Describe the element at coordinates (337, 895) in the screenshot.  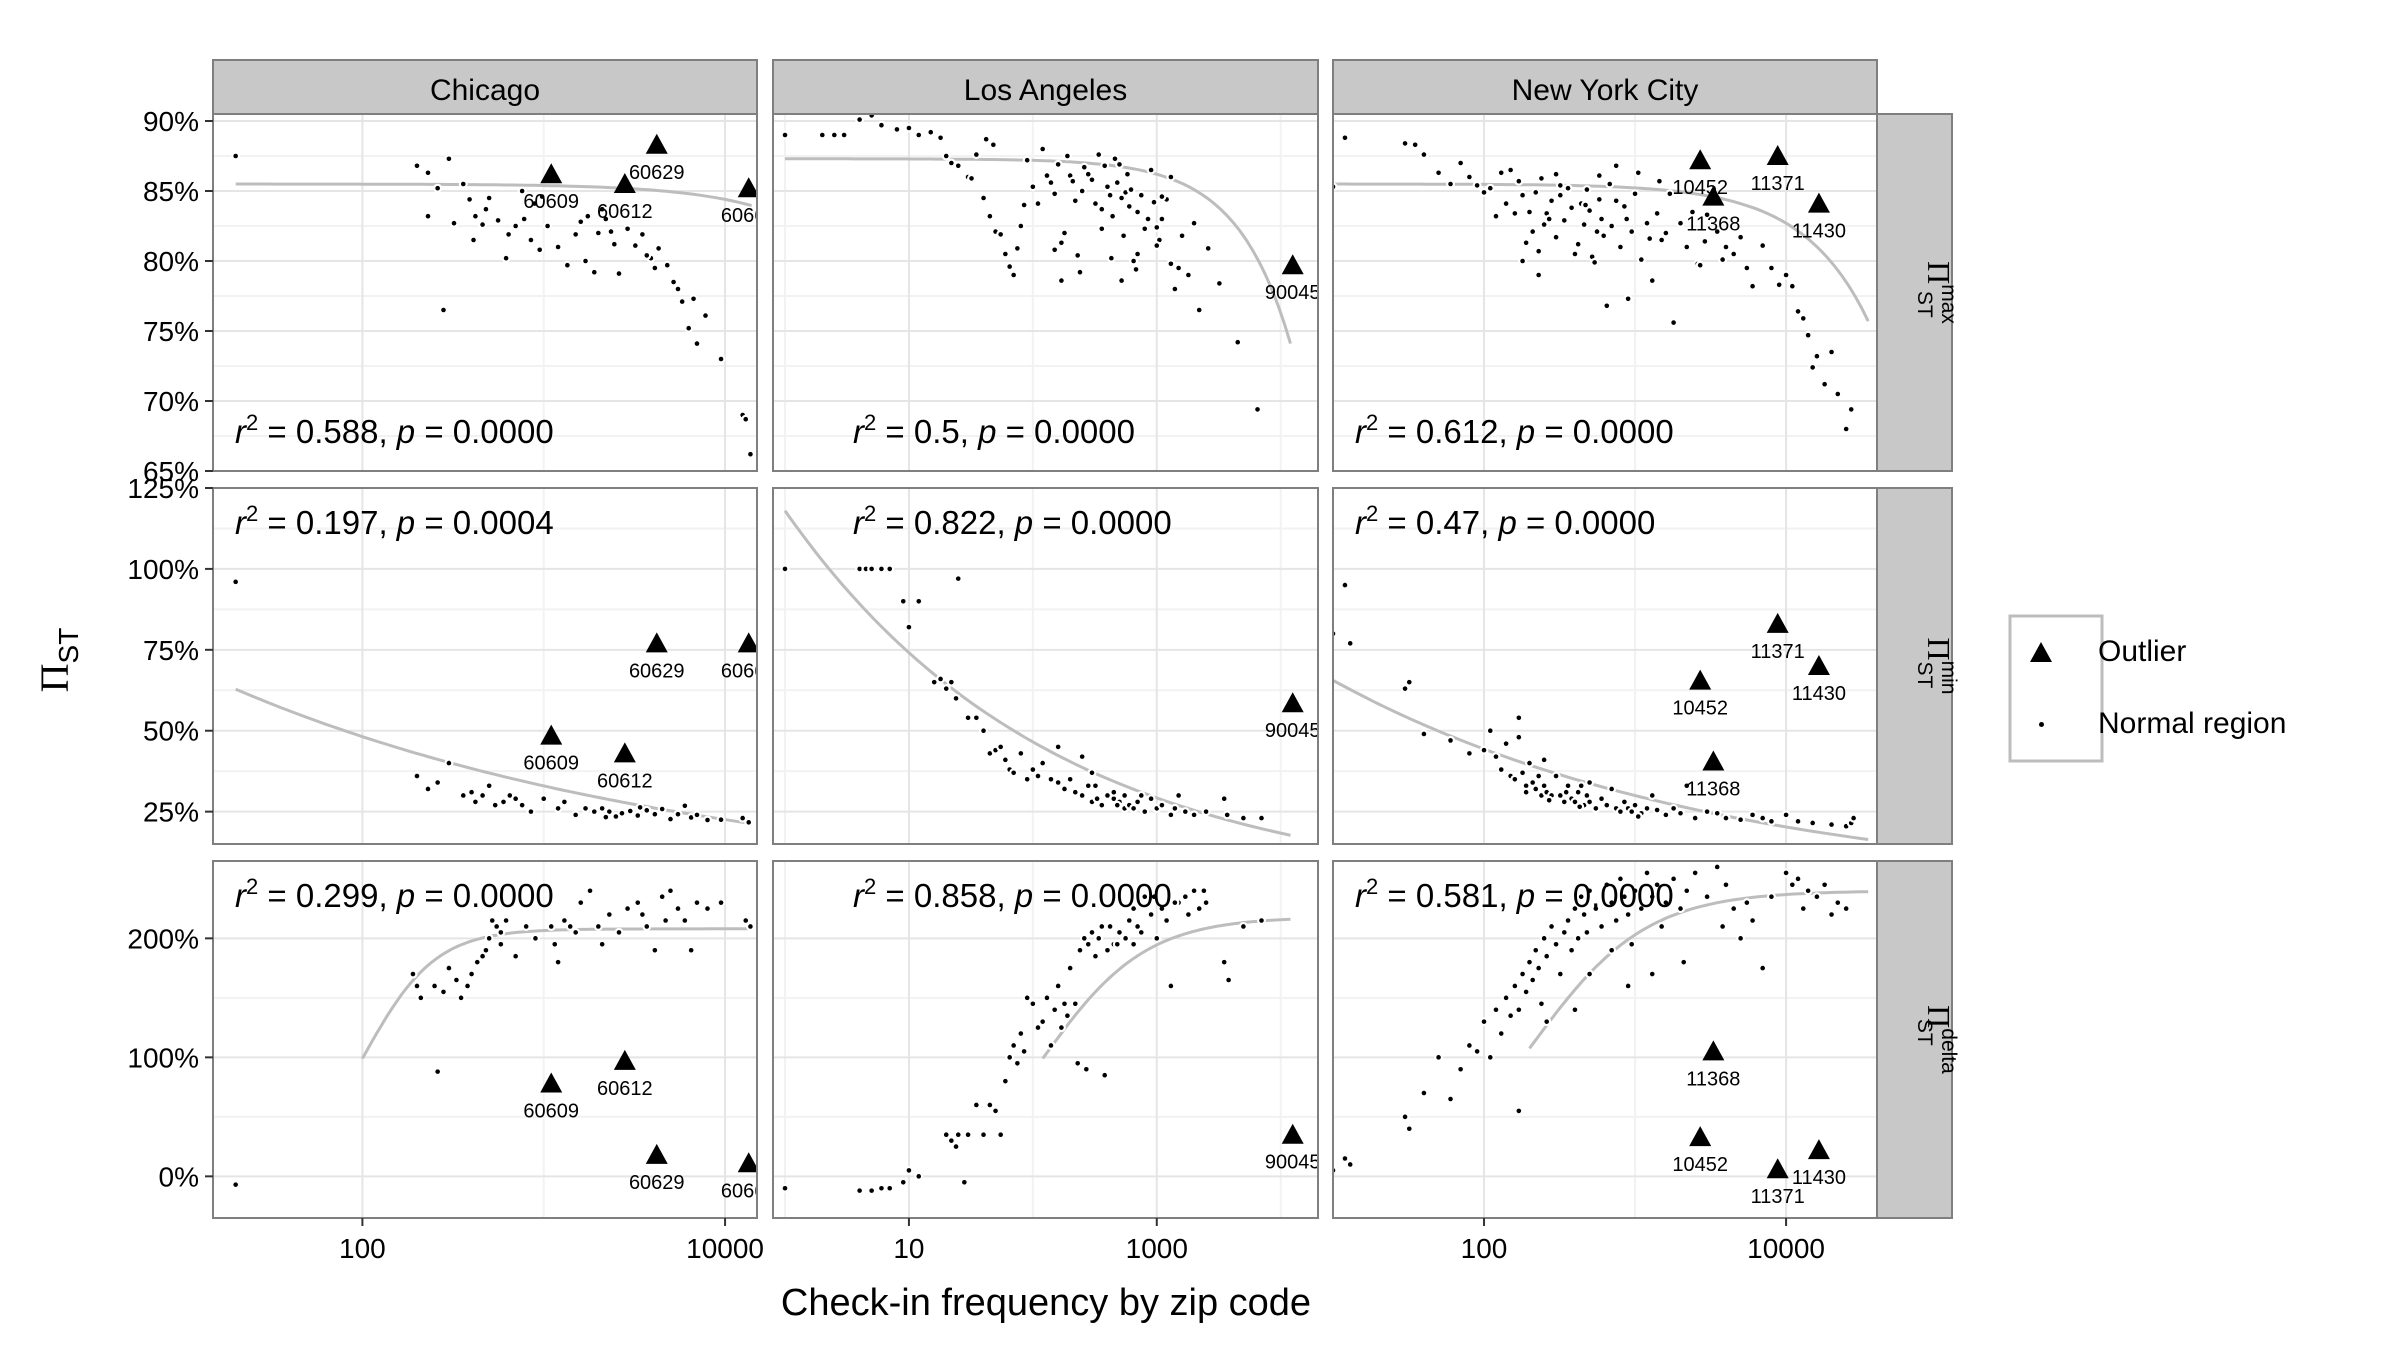
I see `stat-r2-value: 0.299` at that location.